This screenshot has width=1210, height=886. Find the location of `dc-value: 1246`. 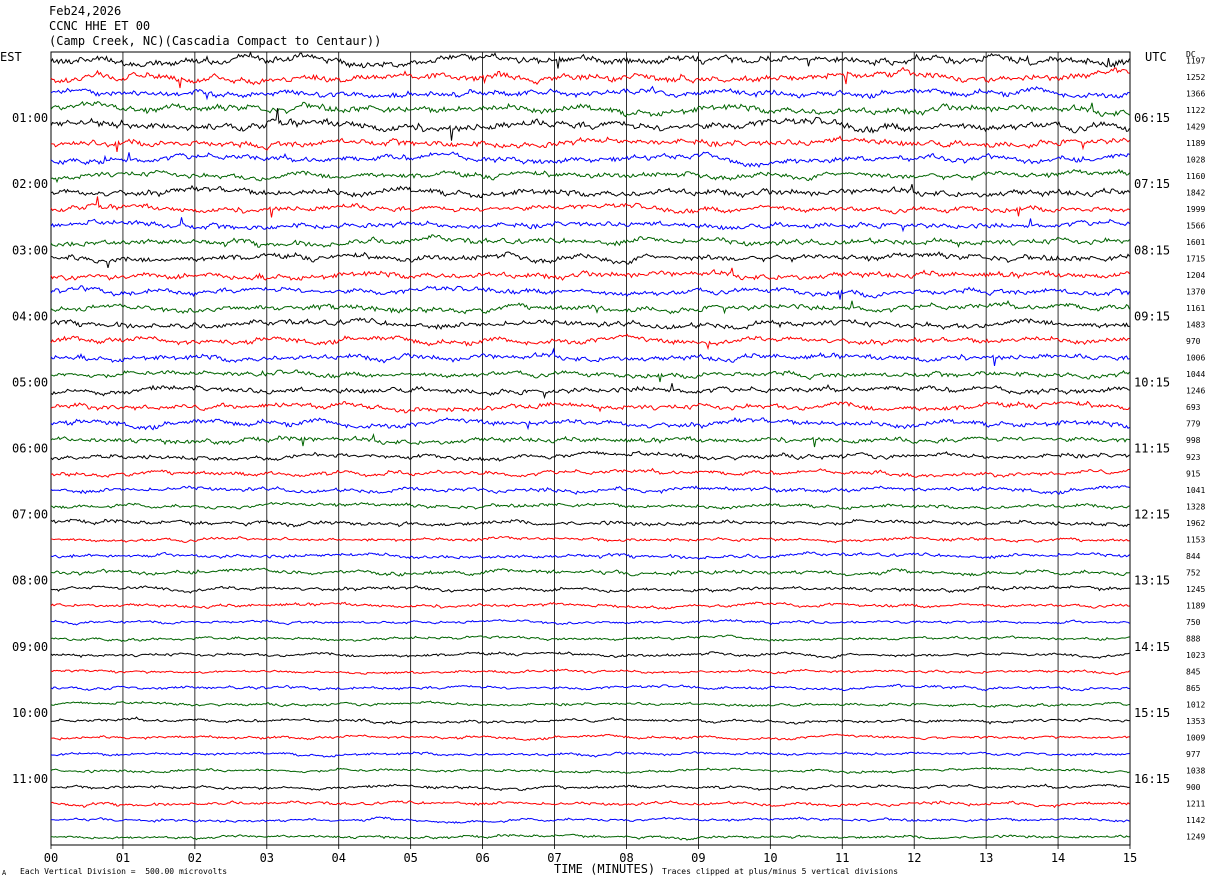

dc-value: 1246 is located at coordinates (1195, 391).